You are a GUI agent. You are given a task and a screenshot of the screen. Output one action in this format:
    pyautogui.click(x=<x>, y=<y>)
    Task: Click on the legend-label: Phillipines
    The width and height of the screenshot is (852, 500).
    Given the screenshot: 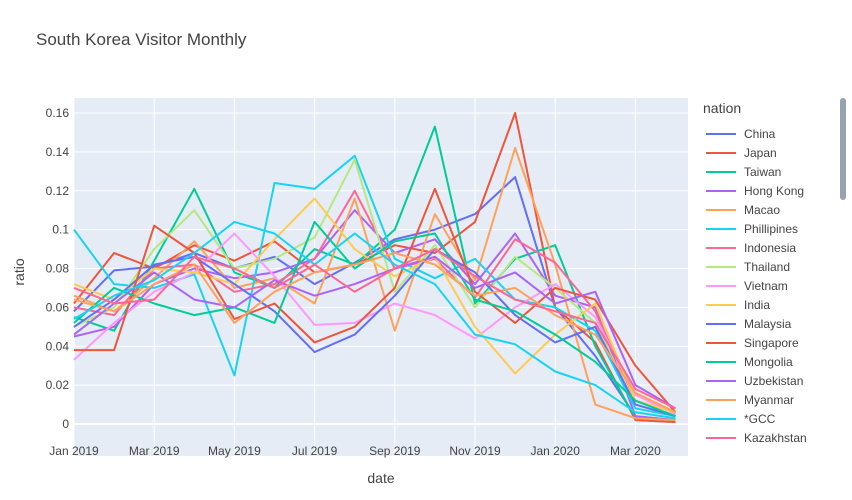 What is the action you would take?
    pyautogui.click(x=771, y=228)
    